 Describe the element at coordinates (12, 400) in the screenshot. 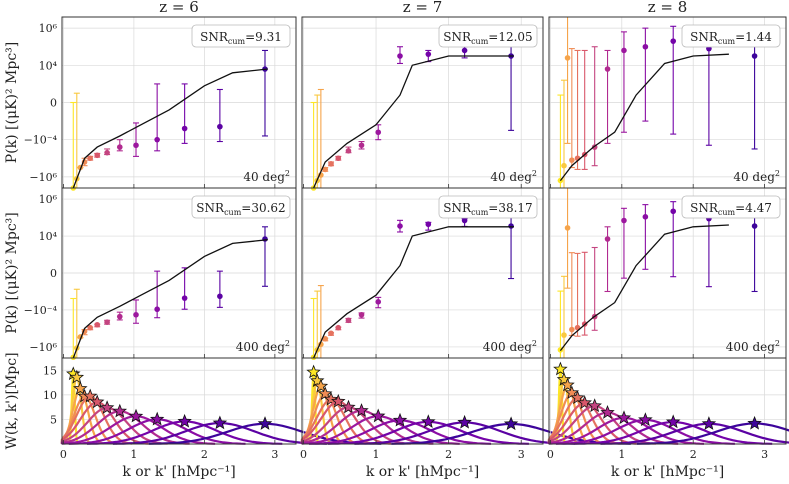

I see `y-axis-label: W(k, k')[Mpc]` at that location.